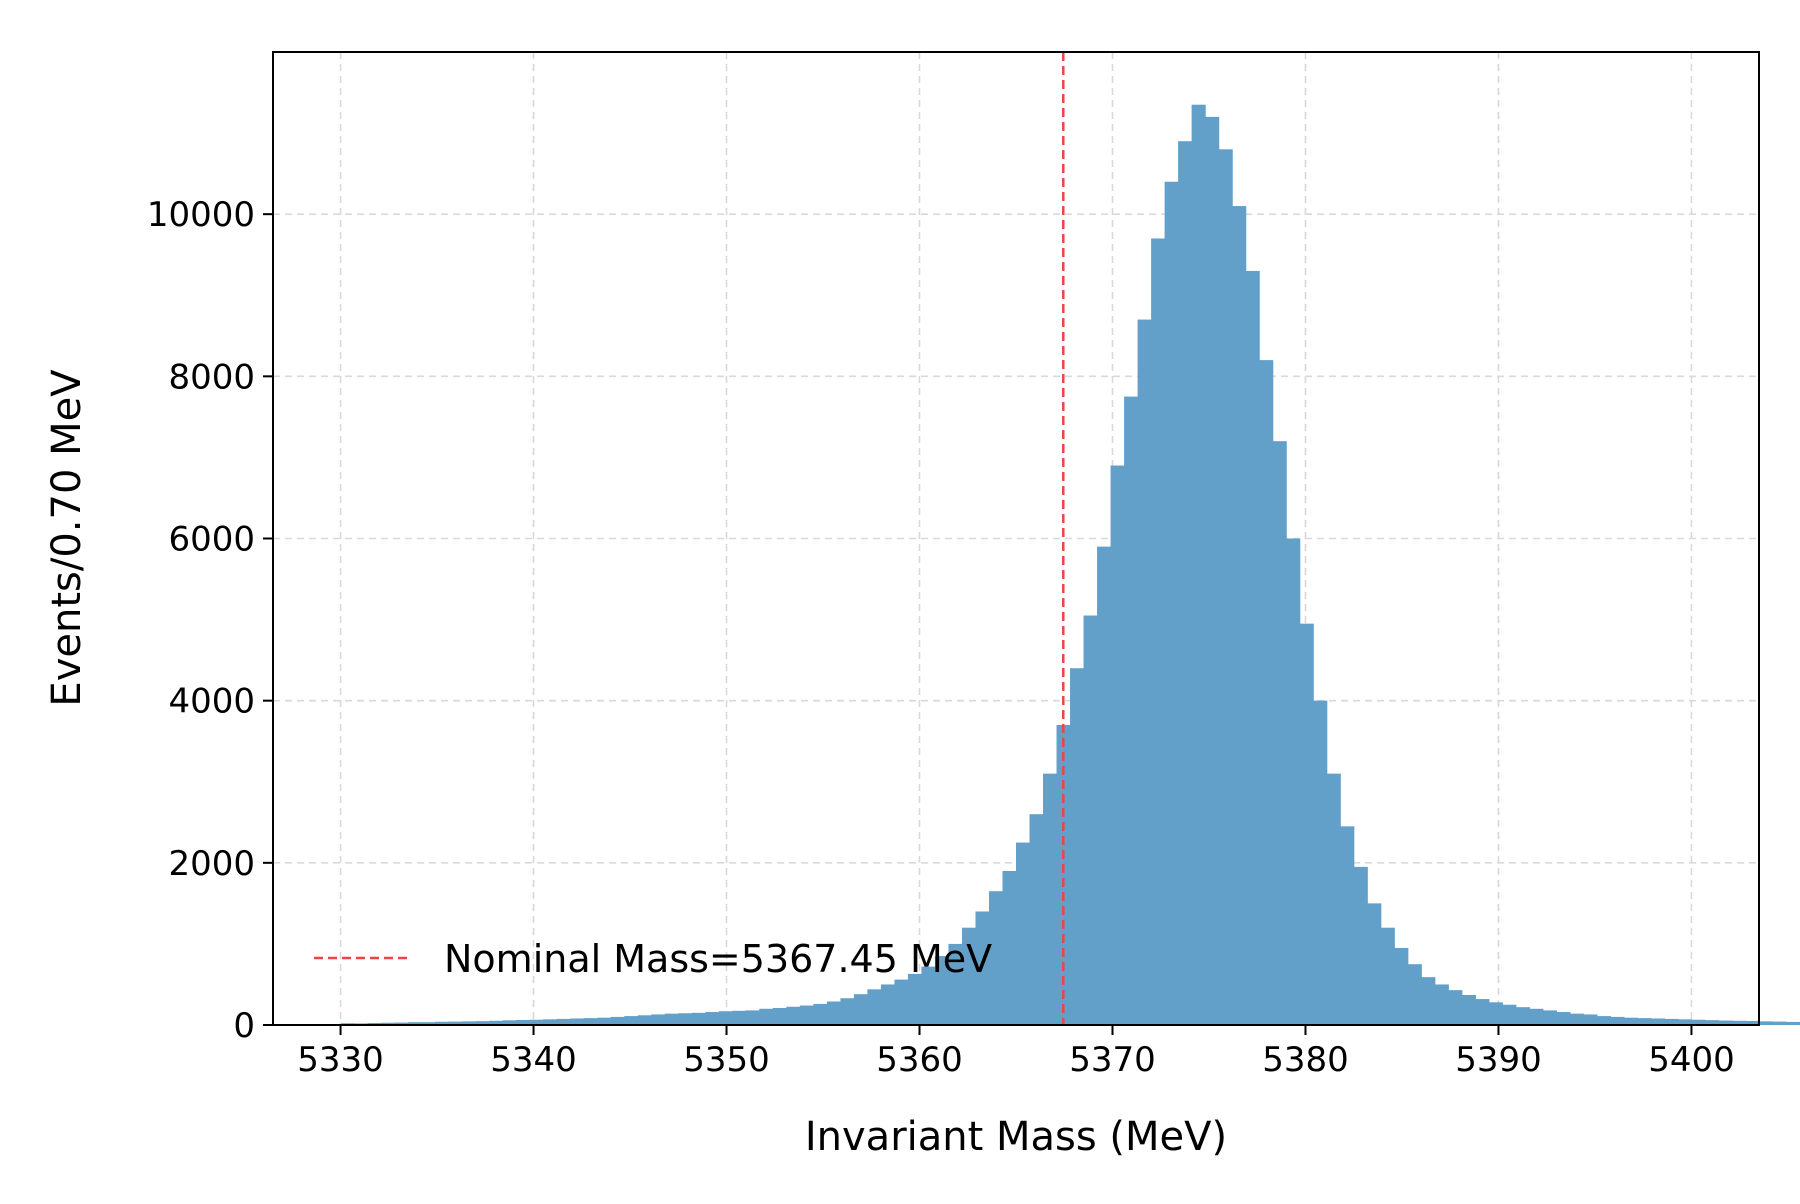 This screenshot has width=1800, height=1204. What do you see at coordinates (1691, 1060) in the screenshot?
I see `x-tick-label: 5400` at bounding box center [1691, 1060].